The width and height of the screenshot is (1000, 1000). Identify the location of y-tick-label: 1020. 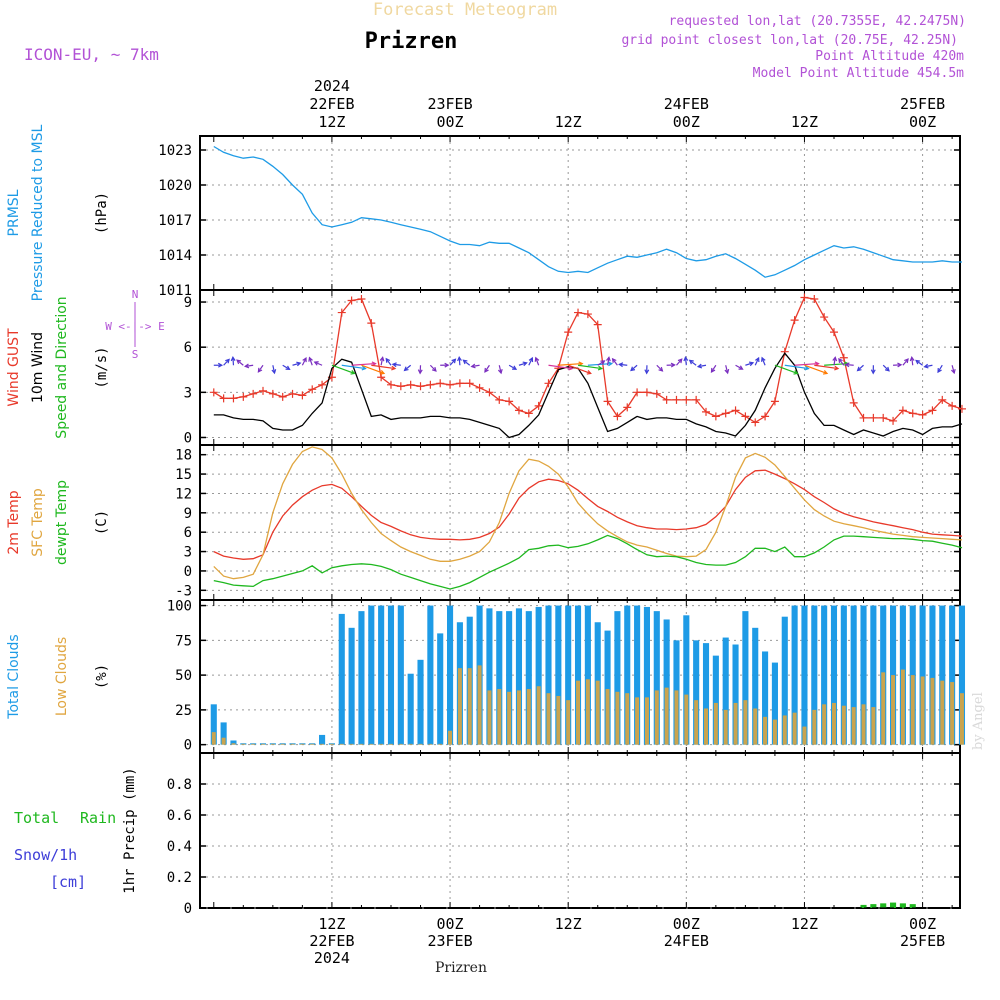
(175, 186).